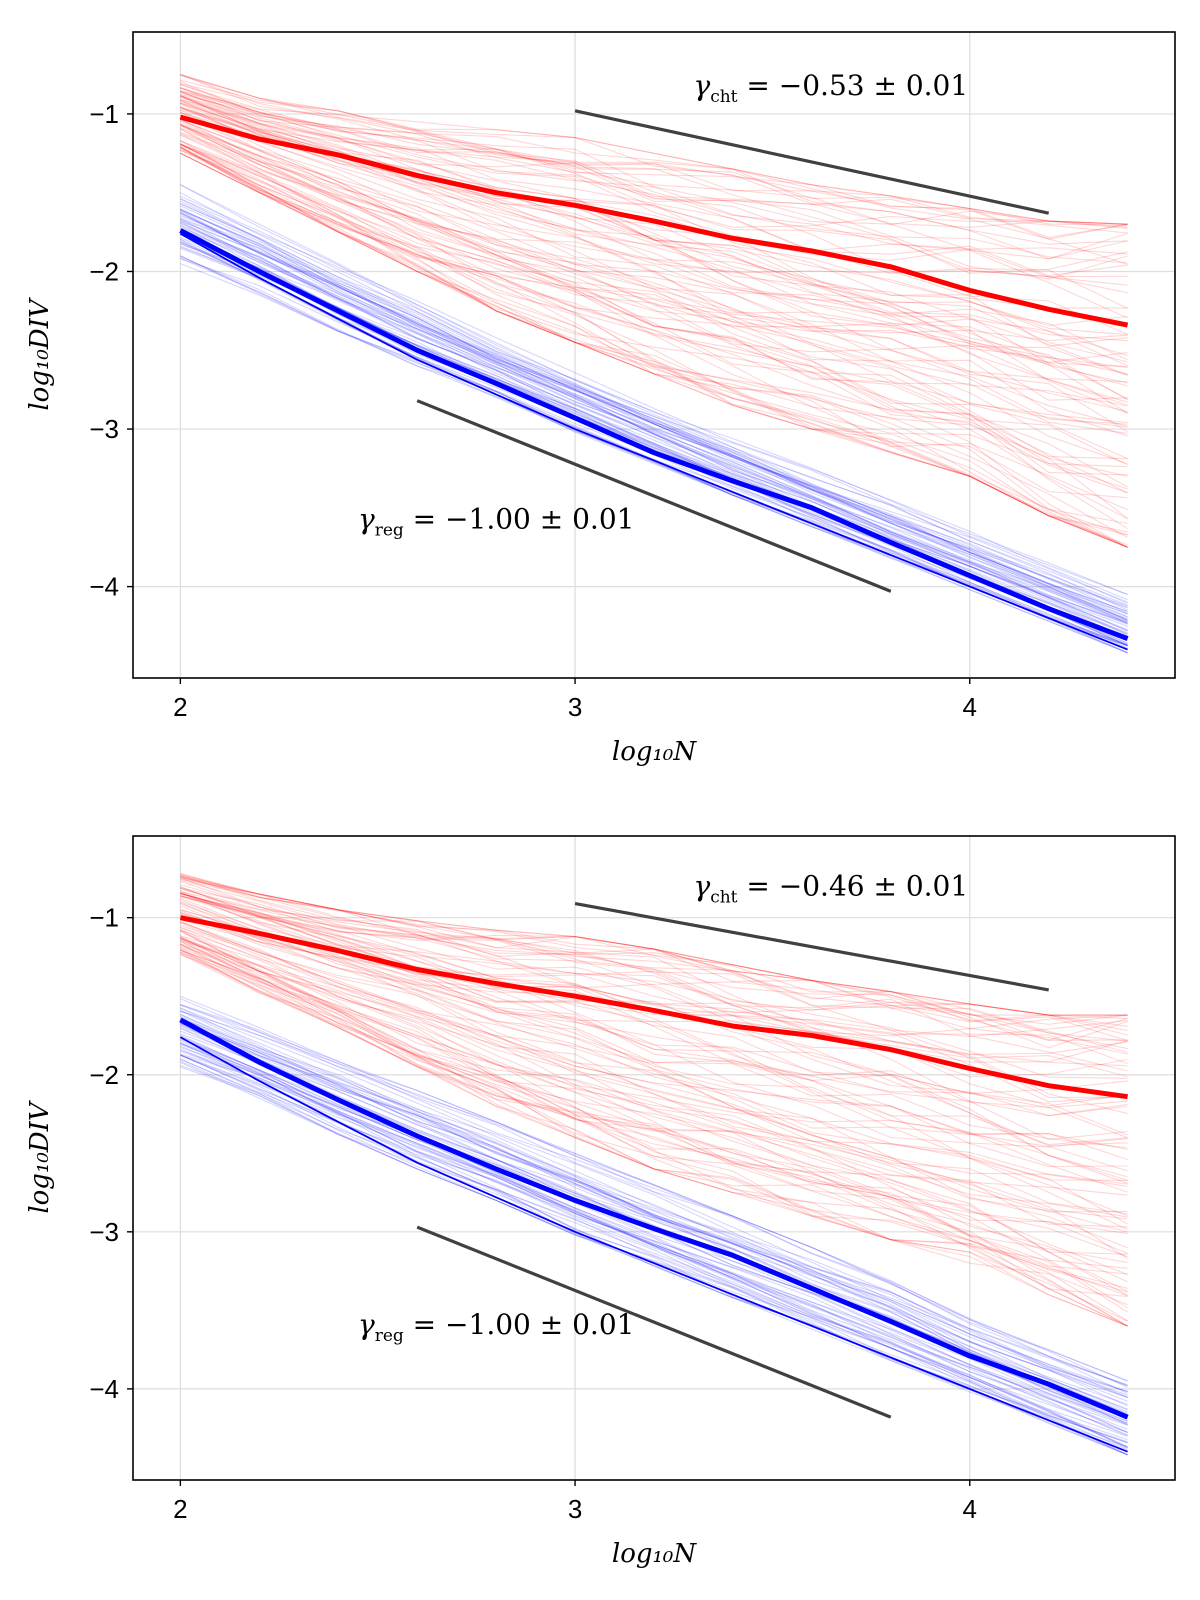 Image resolution: width=1200 pixels, height=1600 pixels. I want to click on gamma-value: = −0.46 ± 0.01, so click(853, 886).